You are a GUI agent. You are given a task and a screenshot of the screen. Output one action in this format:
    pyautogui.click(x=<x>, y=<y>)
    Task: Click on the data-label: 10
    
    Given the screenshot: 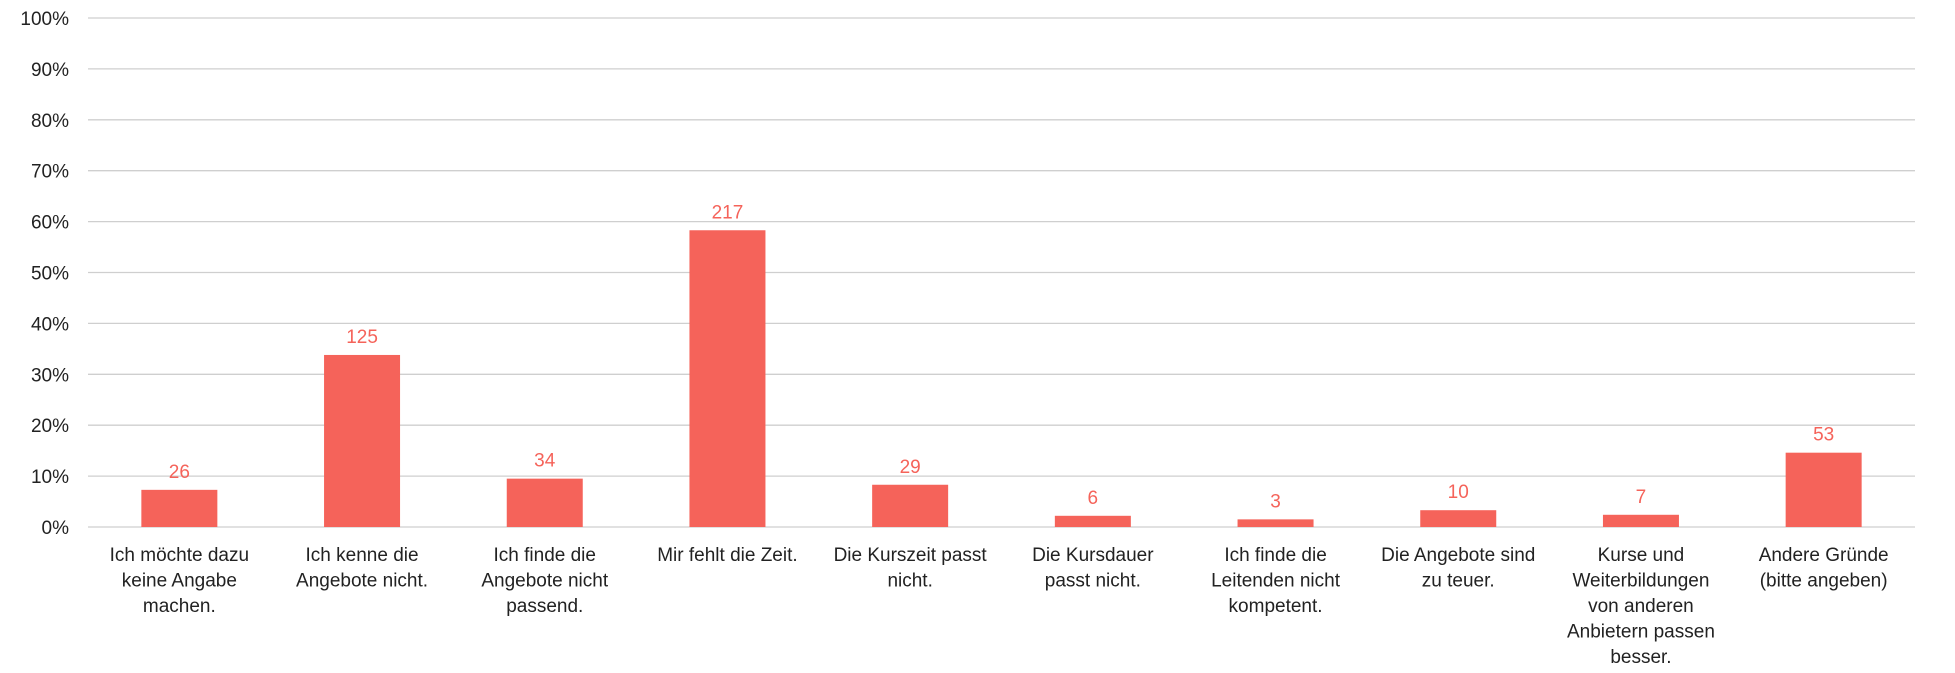 What is the action you would take?
    pyautogui.click(x=1458, y=492)
    